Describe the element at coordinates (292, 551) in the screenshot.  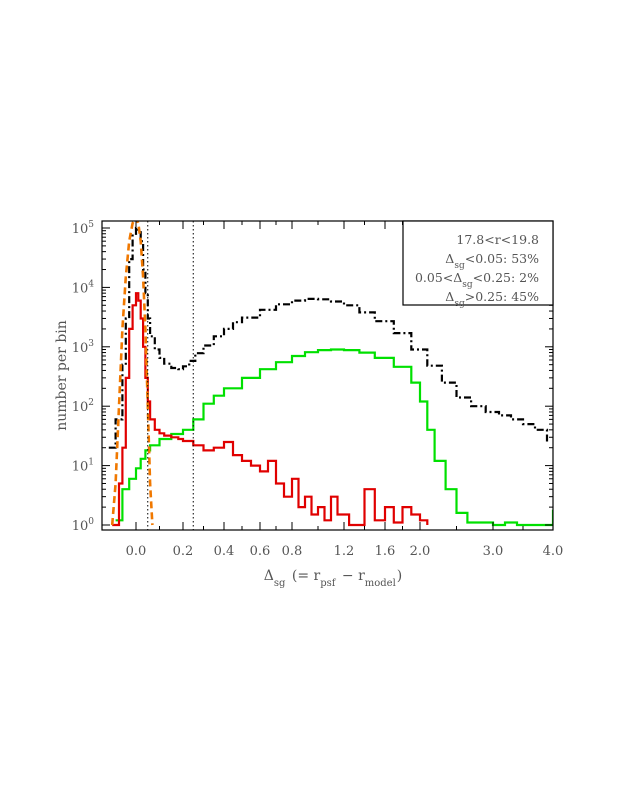
I see `x-tick-label: 0.8` at that location.